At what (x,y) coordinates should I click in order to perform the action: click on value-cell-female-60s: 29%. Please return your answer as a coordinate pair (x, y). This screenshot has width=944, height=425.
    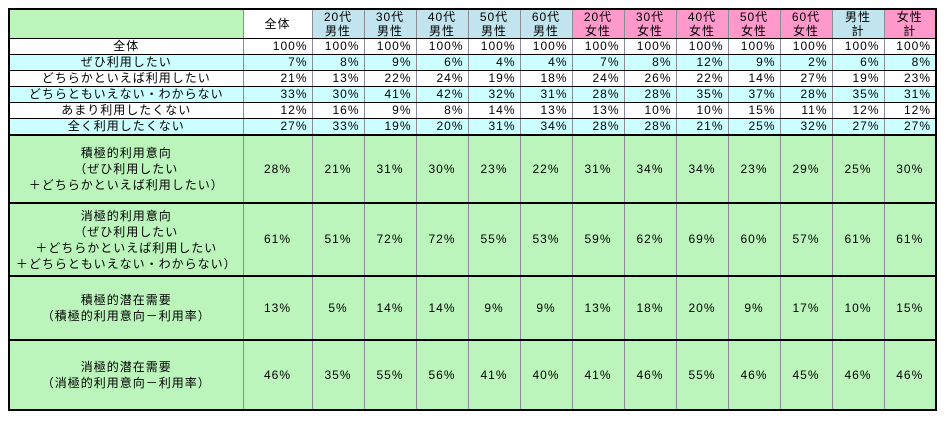
    Looking at the image, I should click on (806, 169).